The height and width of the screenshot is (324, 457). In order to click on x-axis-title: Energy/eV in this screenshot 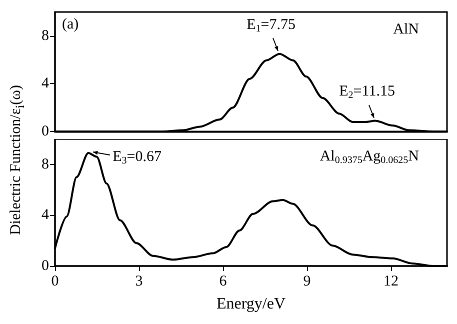, I will do `click(251, 304)`.